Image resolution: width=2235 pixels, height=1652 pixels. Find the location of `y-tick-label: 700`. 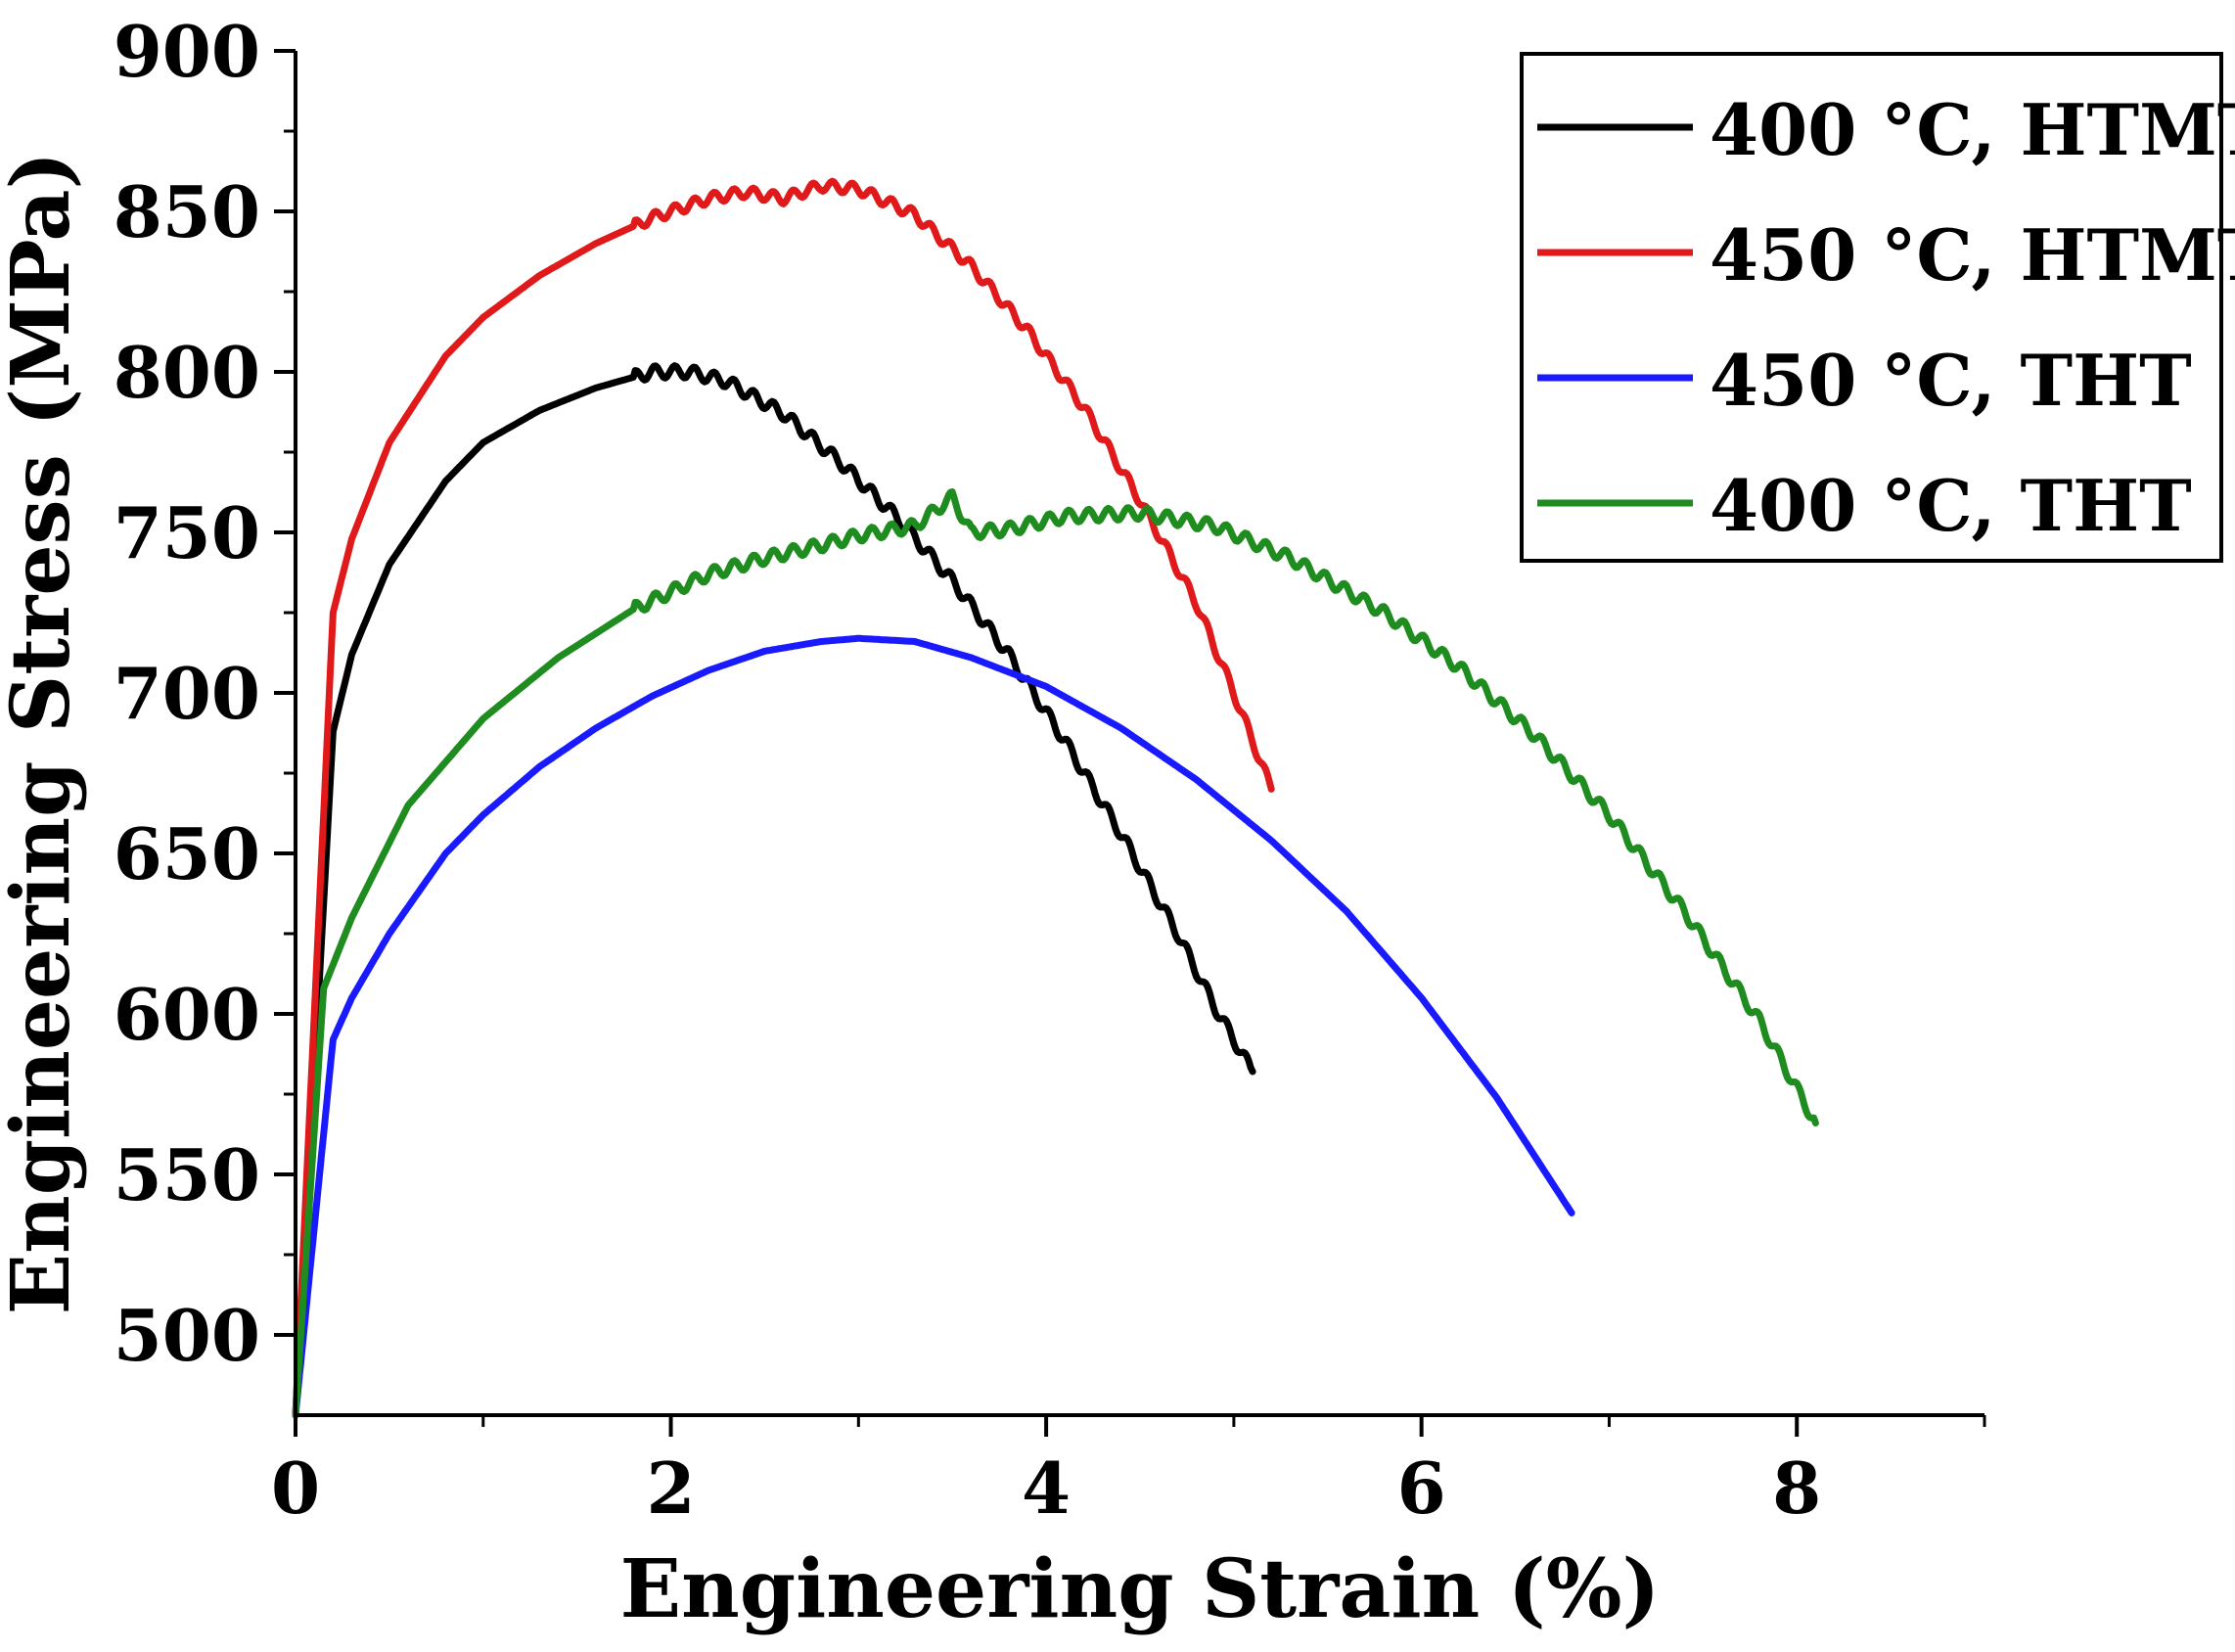

y-tick-label: 700 is located at coordinates (187, 693).